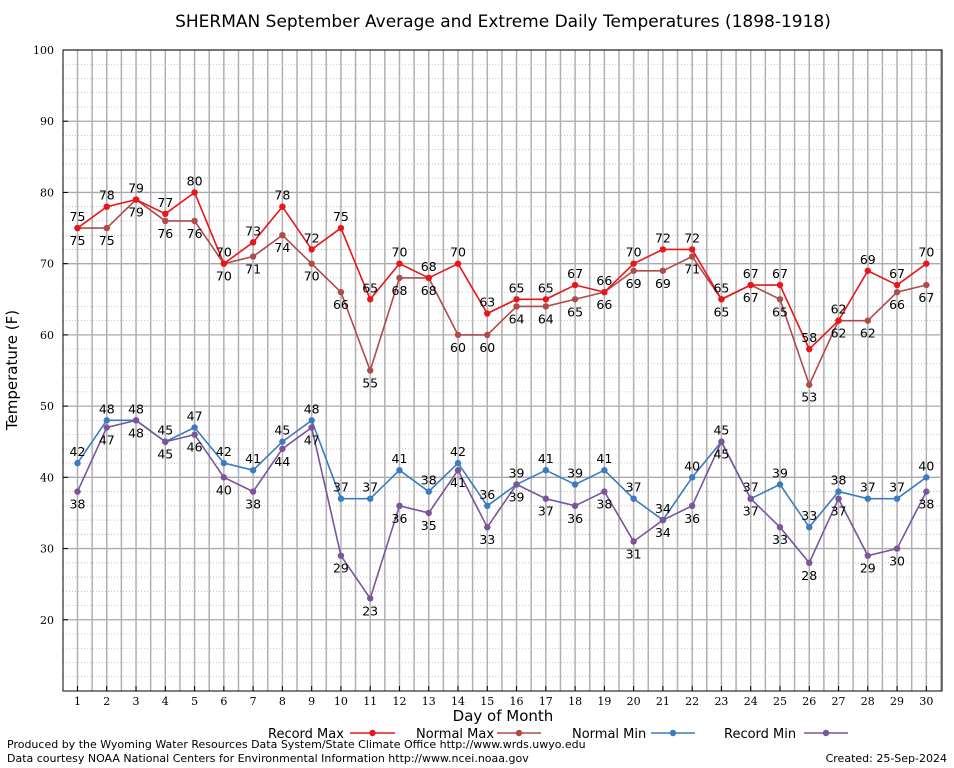 The height and width of the screenshot is (768, 954). What do you see at coordinates (136, 432) in the screenshot?
I see `data-label: 48` at bounding box center [136, 432].